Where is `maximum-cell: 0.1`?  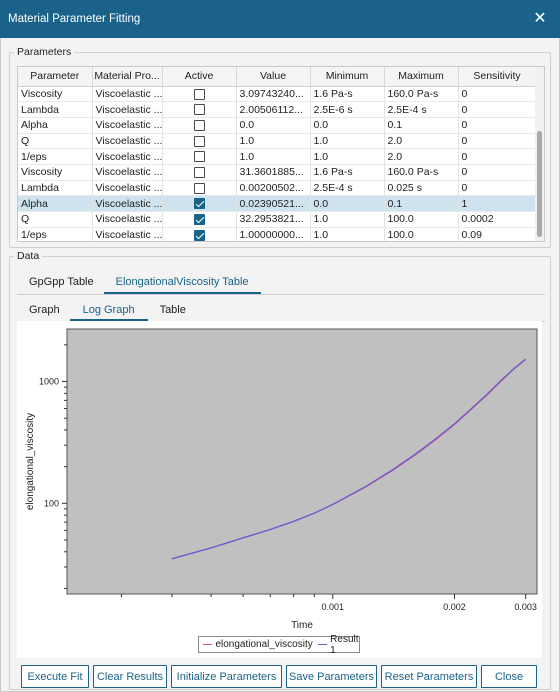
maximum-cell: 0.1 is located at coordinates (421, 203).